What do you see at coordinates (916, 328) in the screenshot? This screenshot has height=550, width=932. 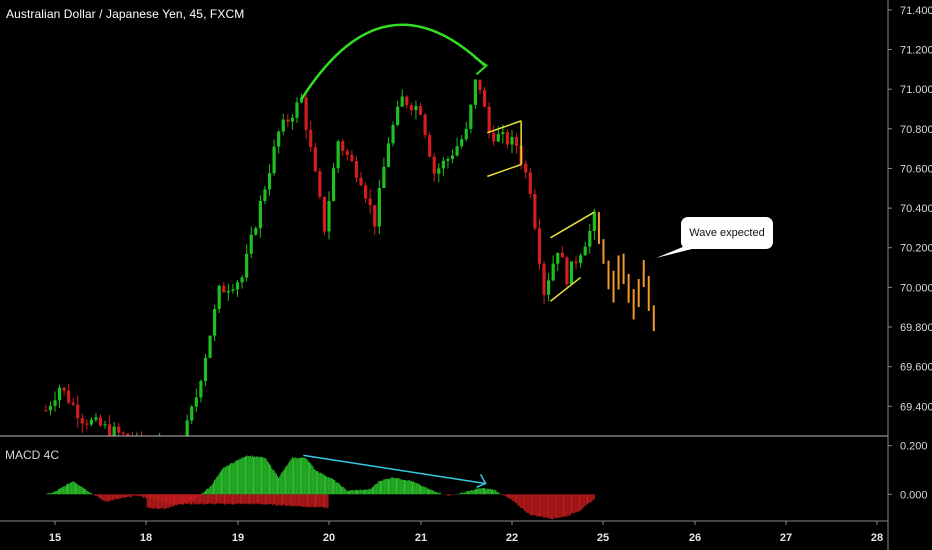 I see `price-tick-label: 69.800` at bounding box center [916, 328].